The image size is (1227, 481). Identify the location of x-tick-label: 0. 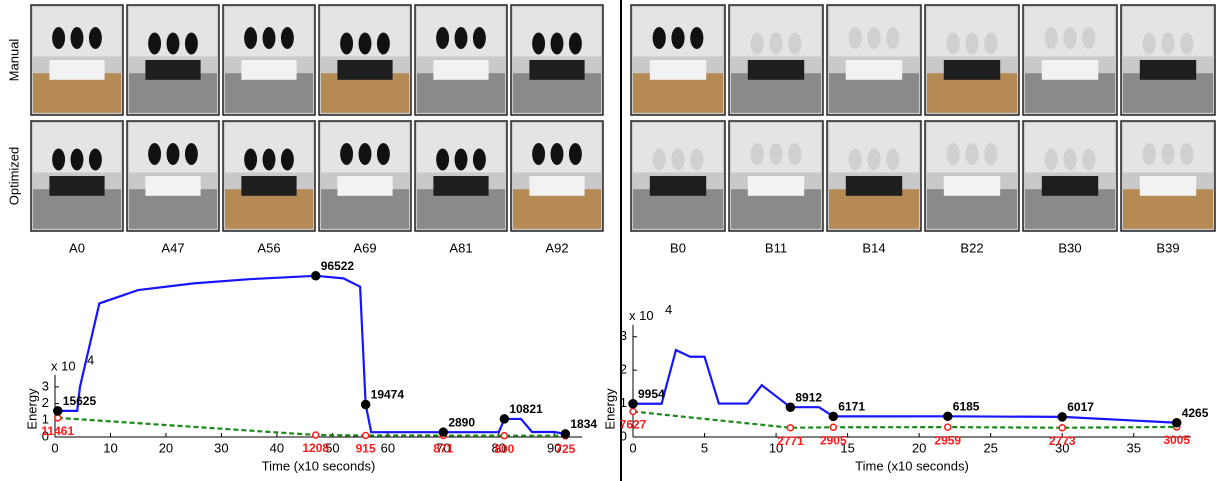
(632, 447).